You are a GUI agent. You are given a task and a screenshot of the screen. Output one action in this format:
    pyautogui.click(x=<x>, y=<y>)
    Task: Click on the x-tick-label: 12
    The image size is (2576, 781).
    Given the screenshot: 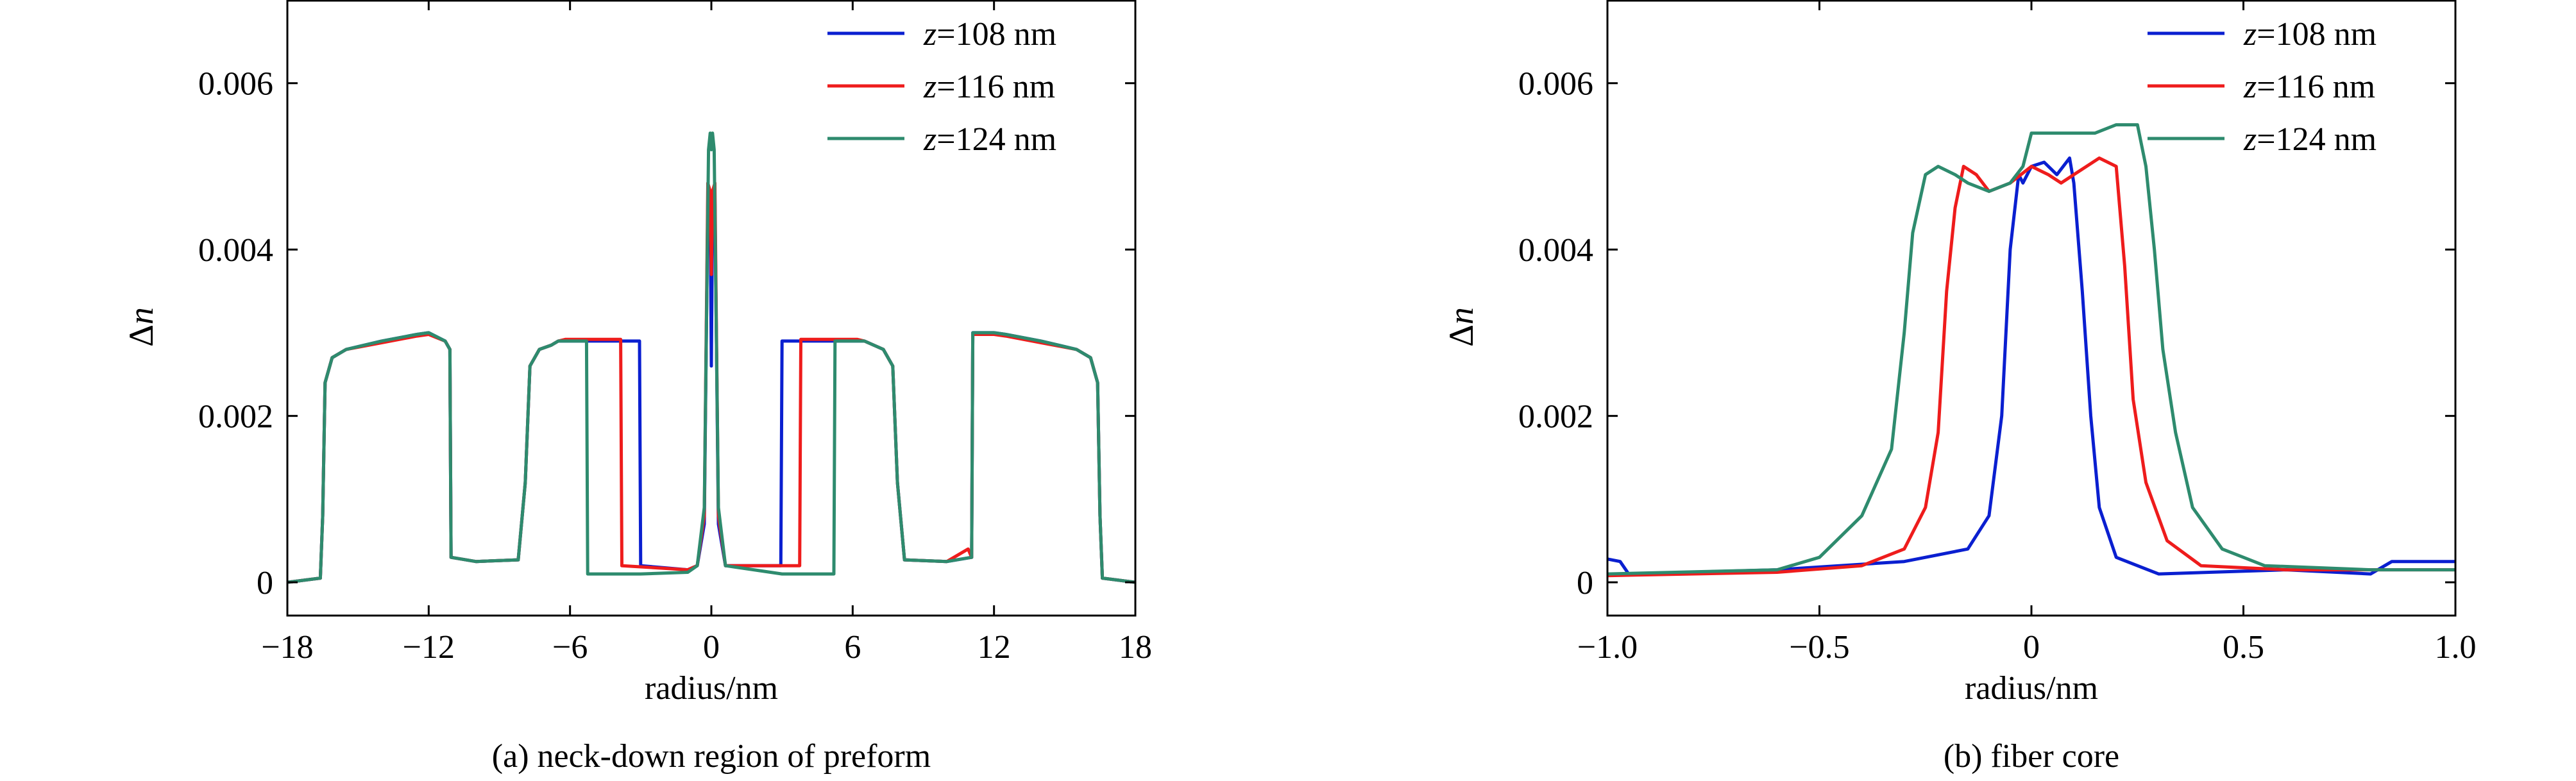 What is the action you would take?
    pyautogui.click(x=994, y=647)
    